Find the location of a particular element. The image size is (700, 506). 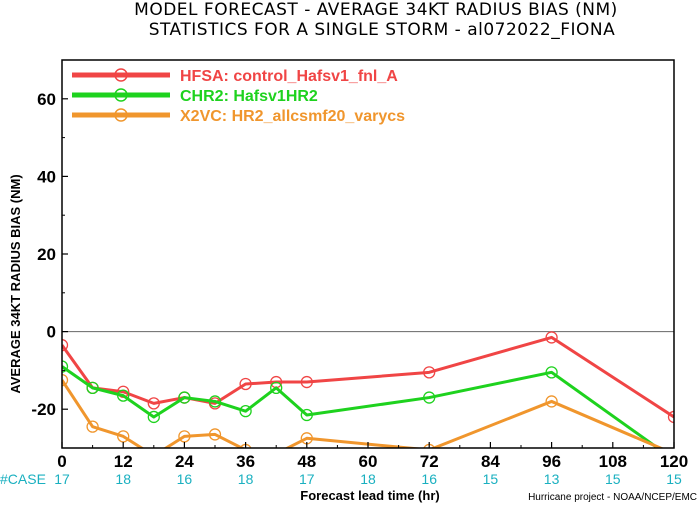

x-tick-label: 60 is located at coordinates (368, 461).